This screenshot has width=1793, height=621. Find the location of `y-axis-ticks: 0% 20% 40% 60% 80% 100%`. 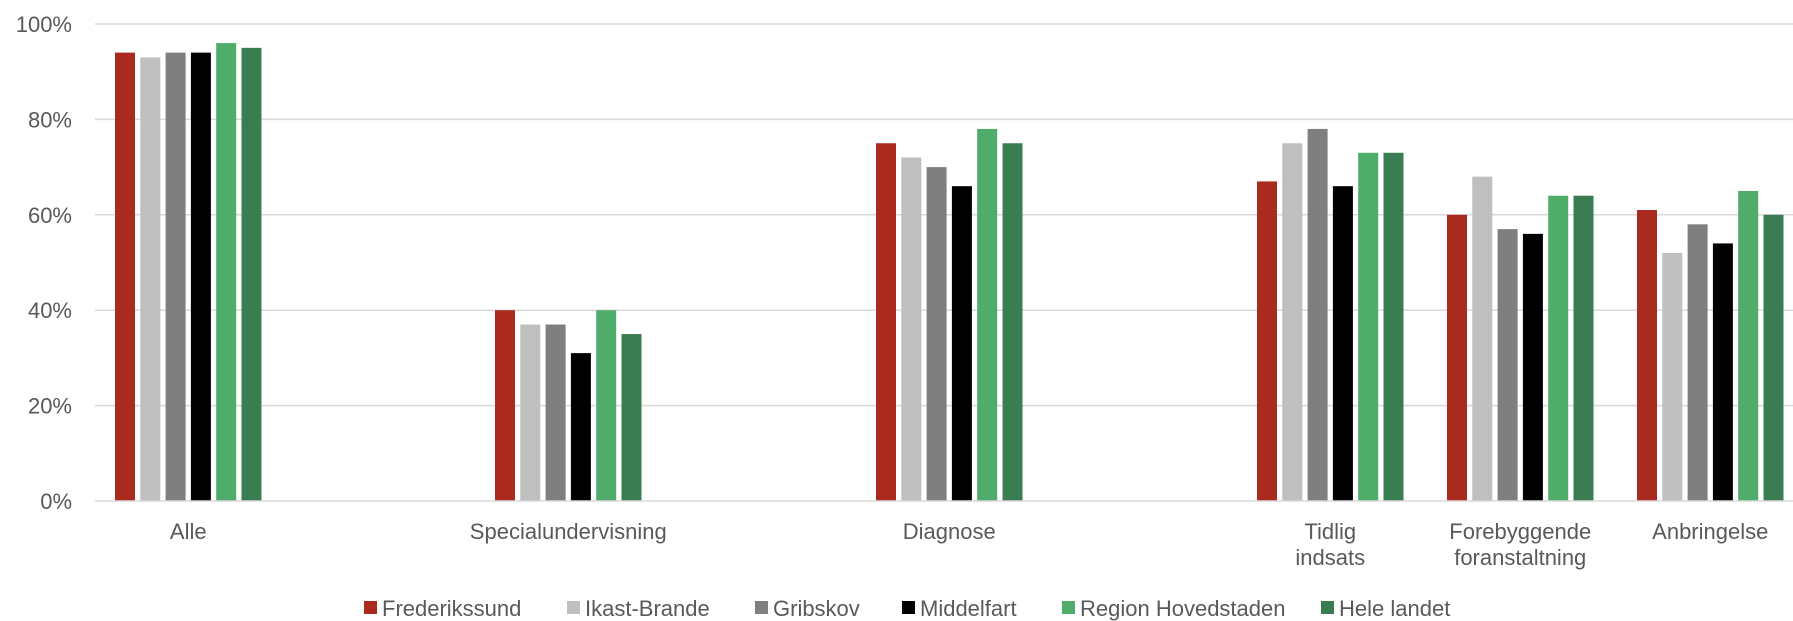

y-axis-ticks: 0% 20% 40% 60% 80% 100% is located at coordinates (44, 263).